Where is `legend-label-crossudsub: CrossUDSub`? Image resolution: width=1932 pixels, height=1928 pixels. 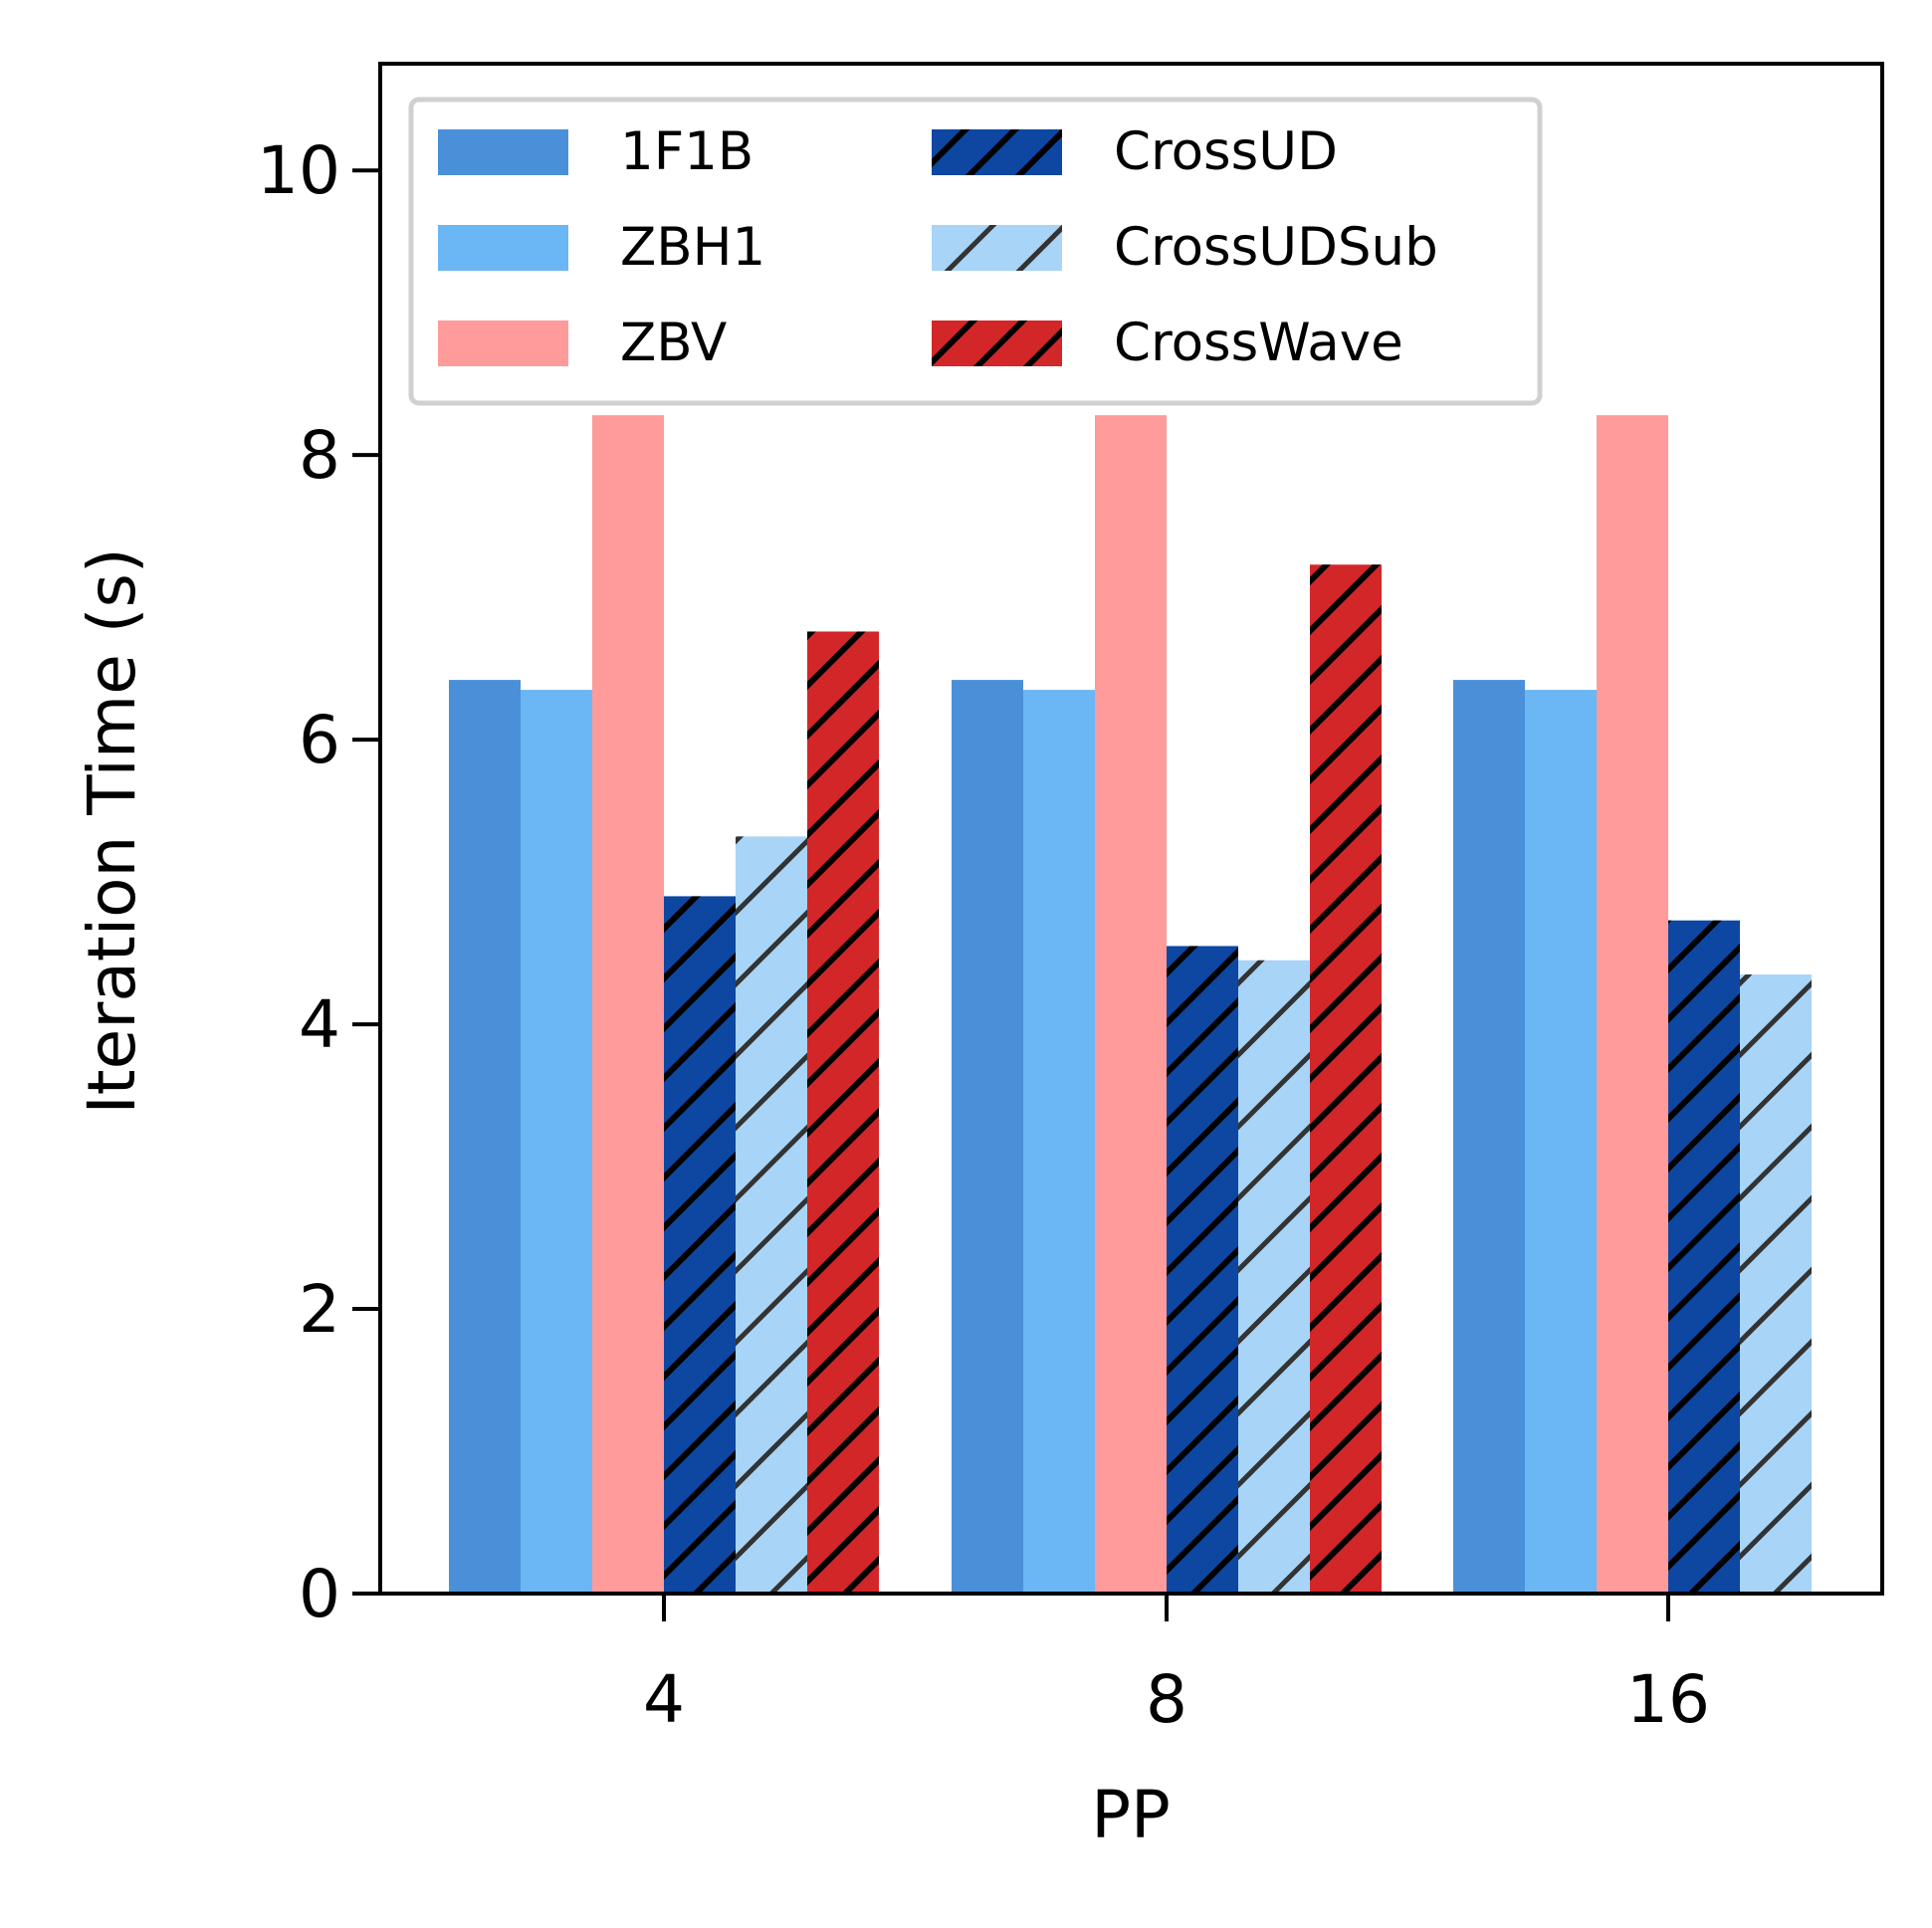 legend-label-crossudsub: CrossUDSub is located at coordinates (1276, 247).